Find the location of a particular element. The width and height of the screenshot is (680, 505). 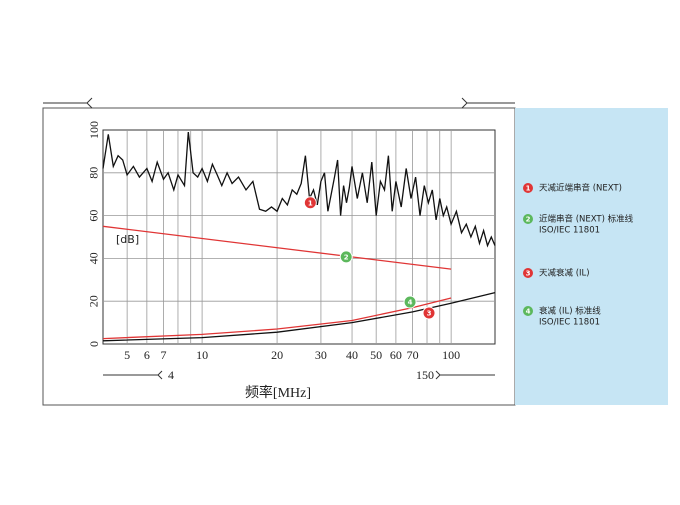

x-tick-label: 6 is located at coordinates (147, 355).